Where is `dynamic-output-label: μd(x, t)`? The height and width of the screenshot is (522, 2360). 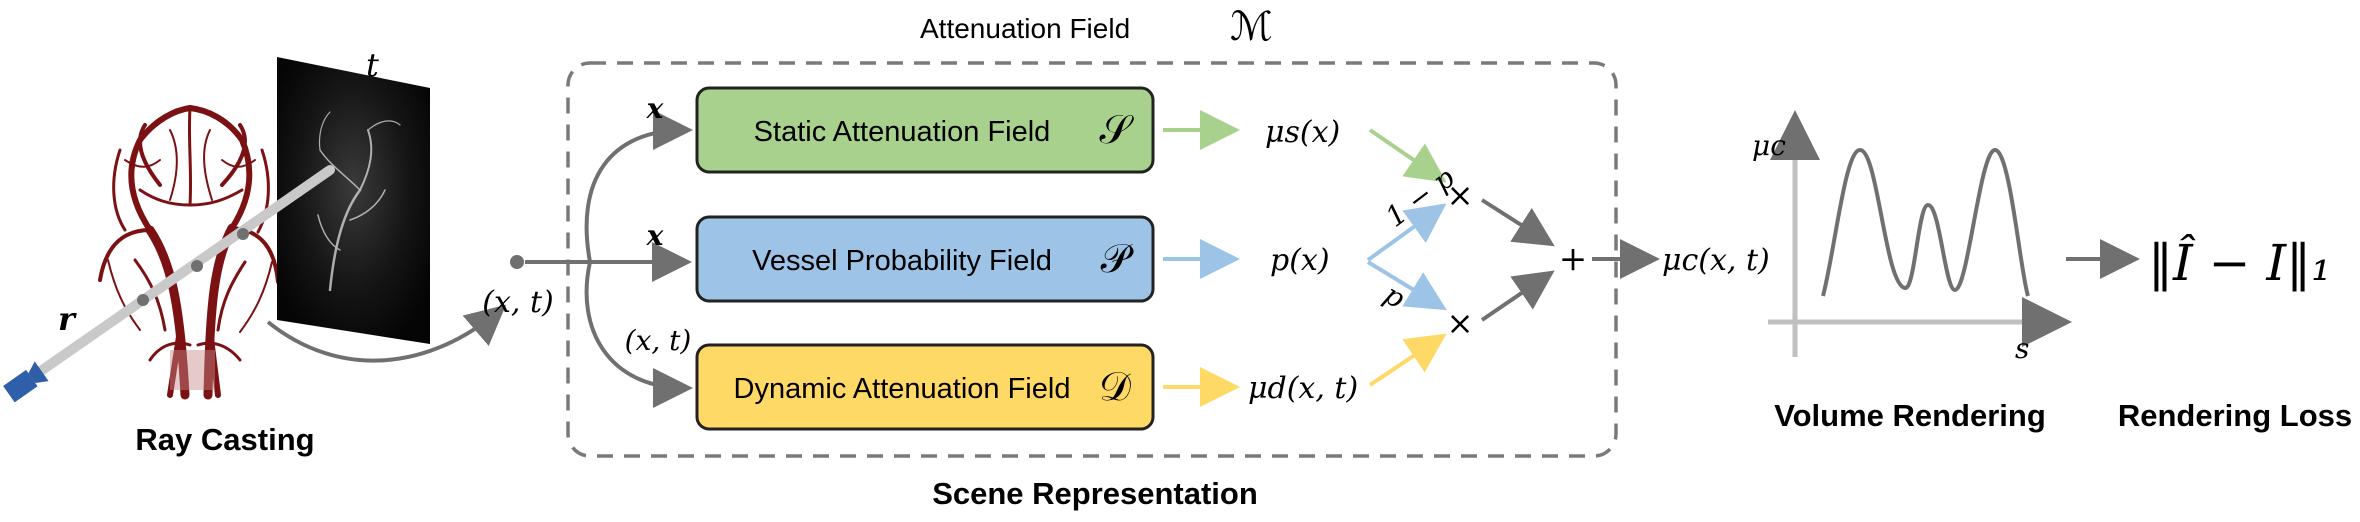 dynamic-output-label: μd(x, t) is located at coordinates (1303, 388).